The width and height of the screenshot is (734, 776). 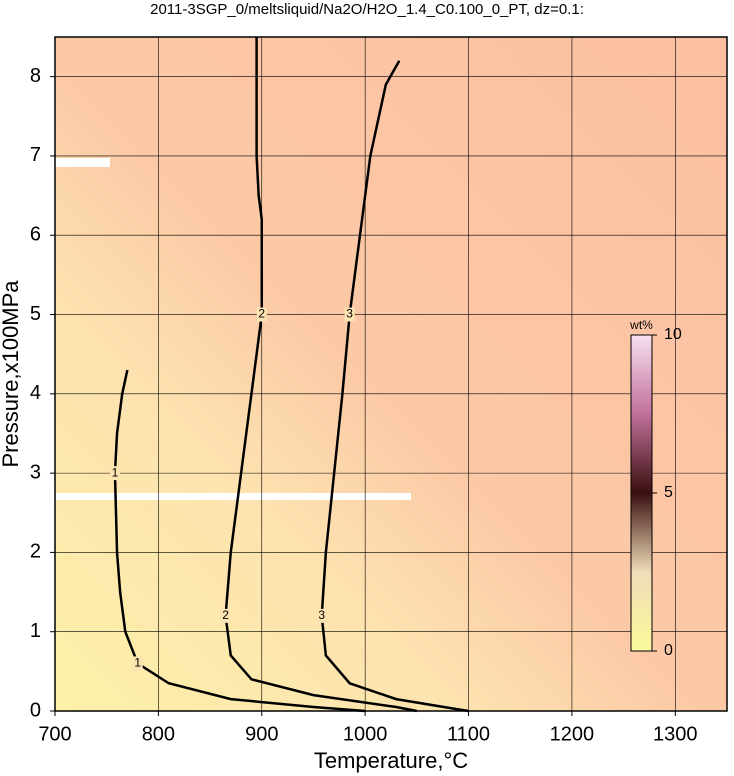 I want to click on x-tick-label: 900, so click(x=261, y=734).